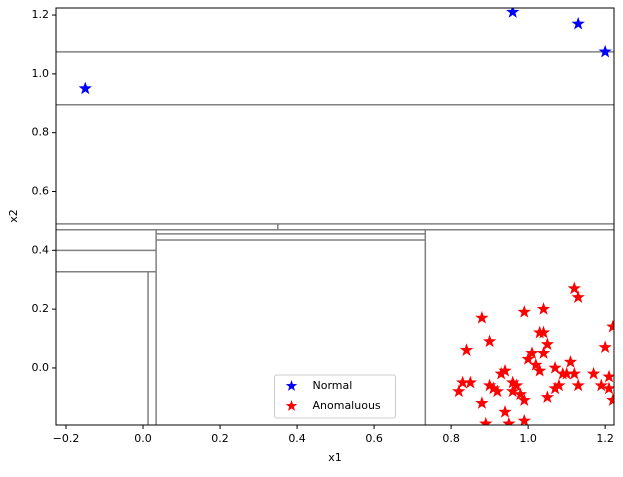  I want to click on legend-label: Normal, so click(333, 385).